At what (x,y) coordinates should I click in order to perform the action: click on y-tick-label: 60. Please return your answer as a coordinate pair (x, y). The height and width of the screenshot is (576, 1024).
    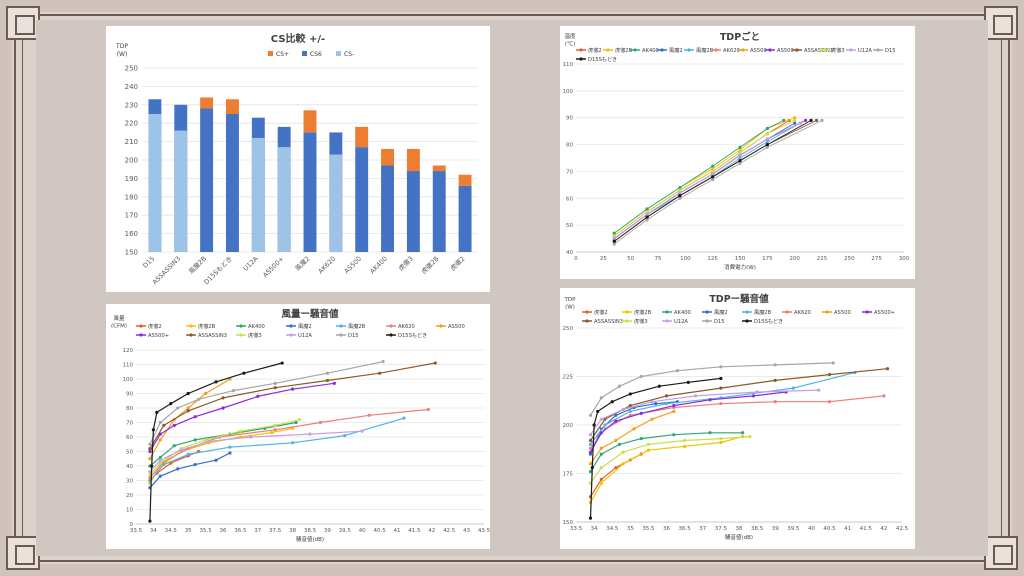
    Looking at the image, I should click on (569, 199).